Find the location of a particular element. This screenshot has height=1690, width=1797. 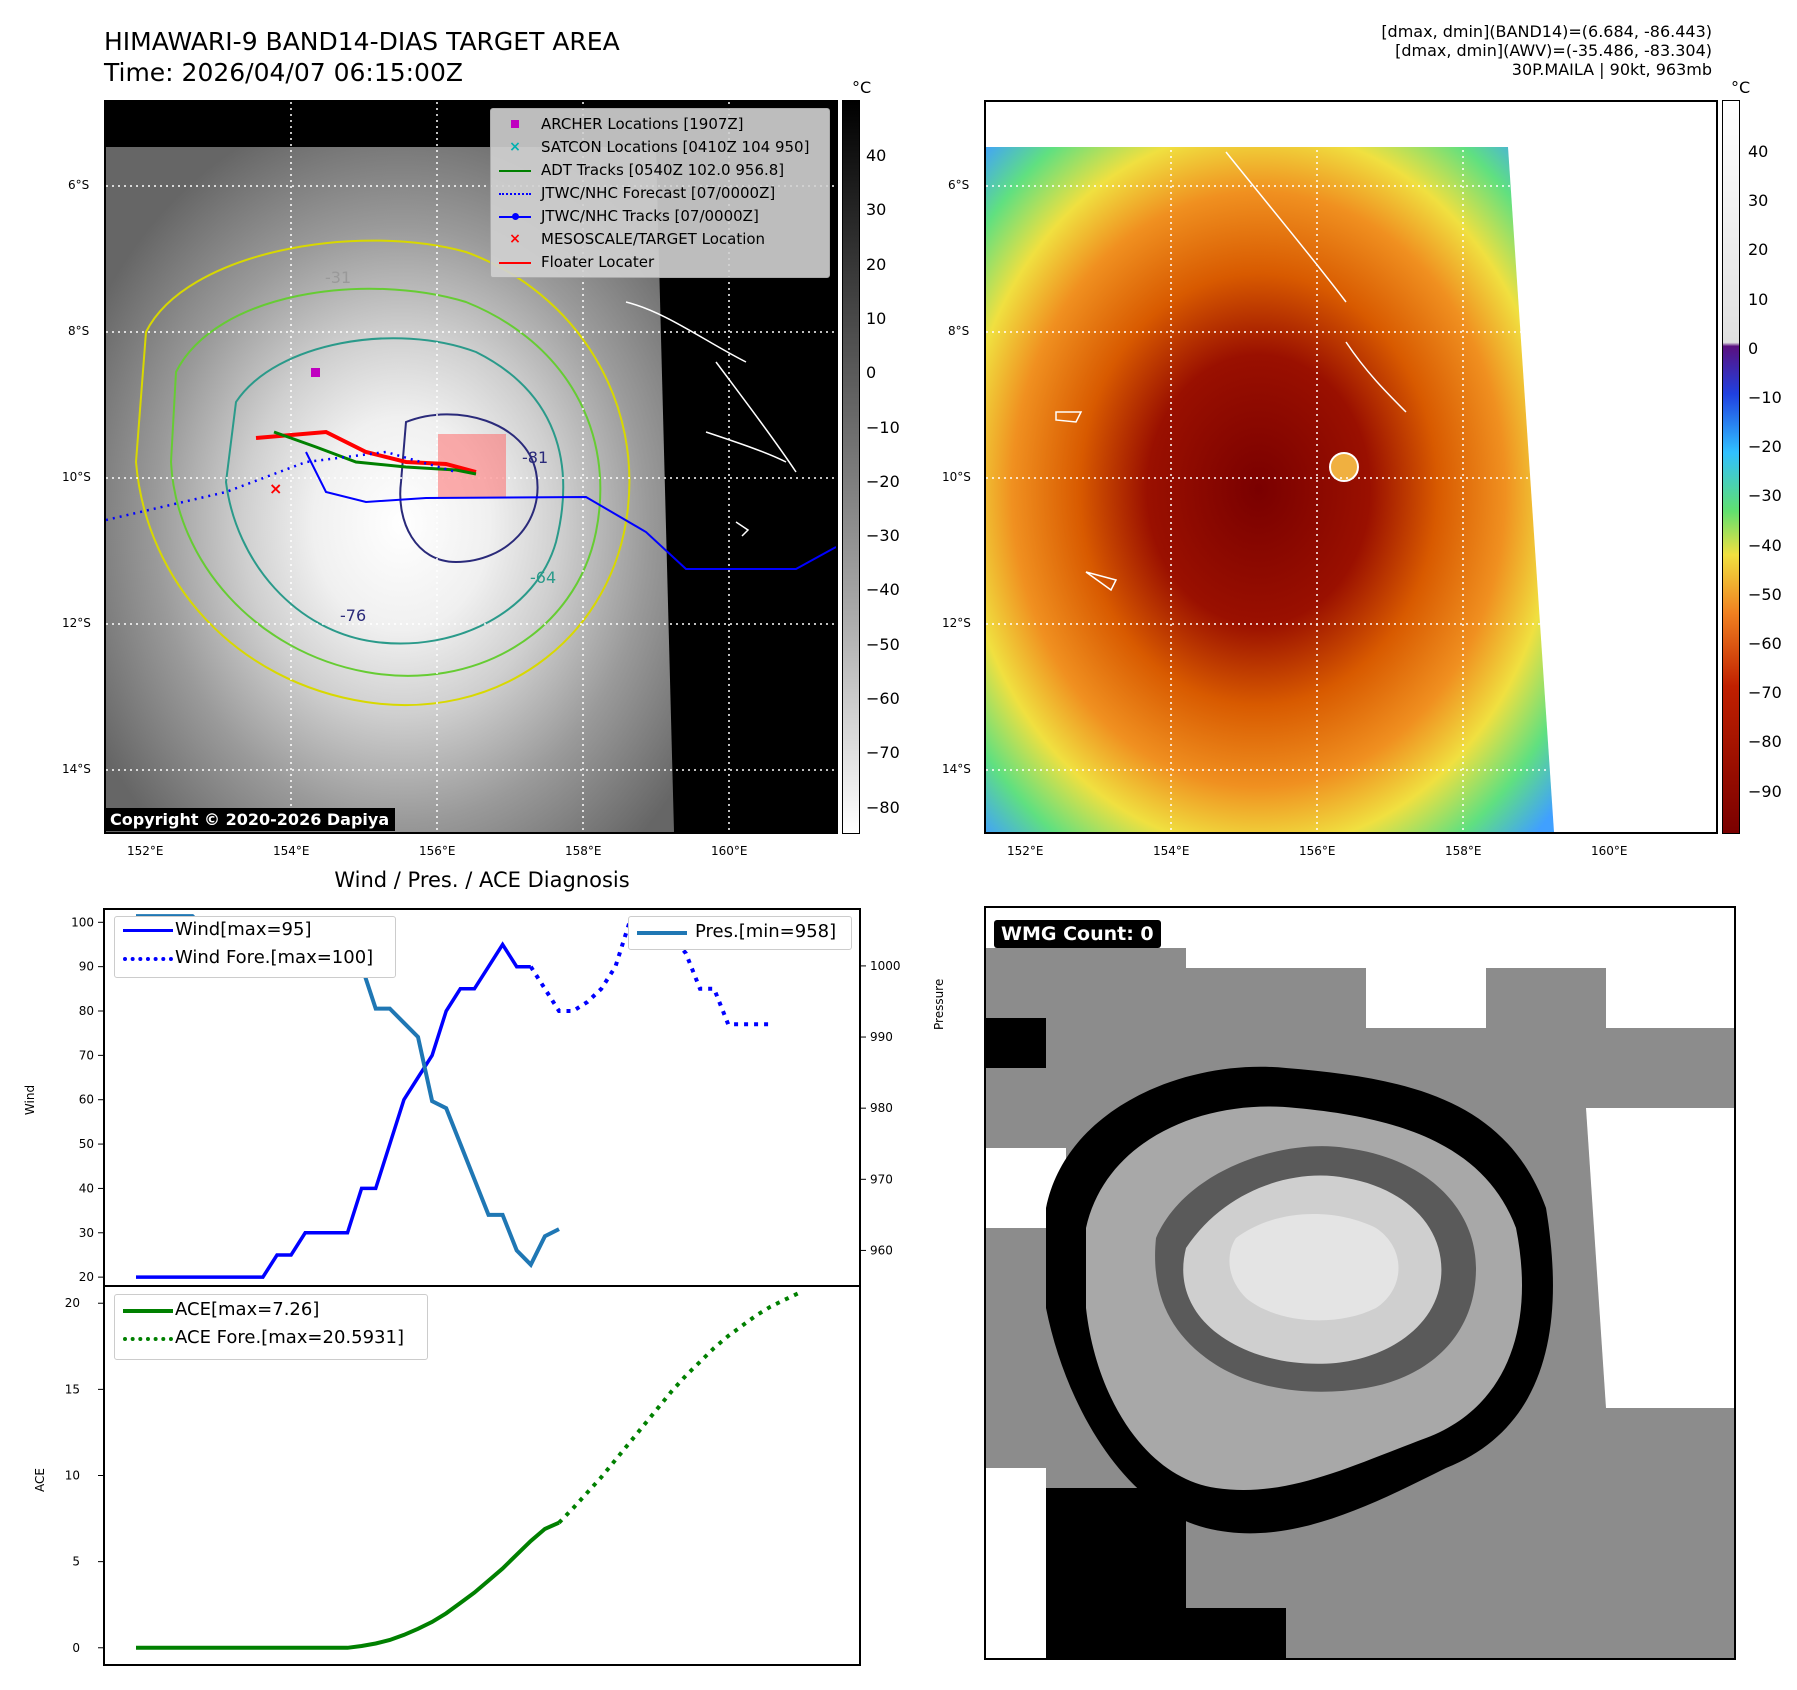

contour-label-2: -64 is located at coordinates (543, 577).